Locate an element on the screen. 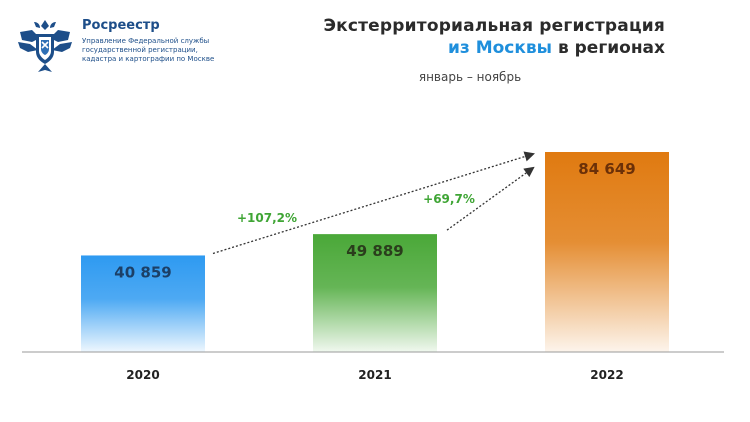  emblem-icon is located at coordinates (45, 46).